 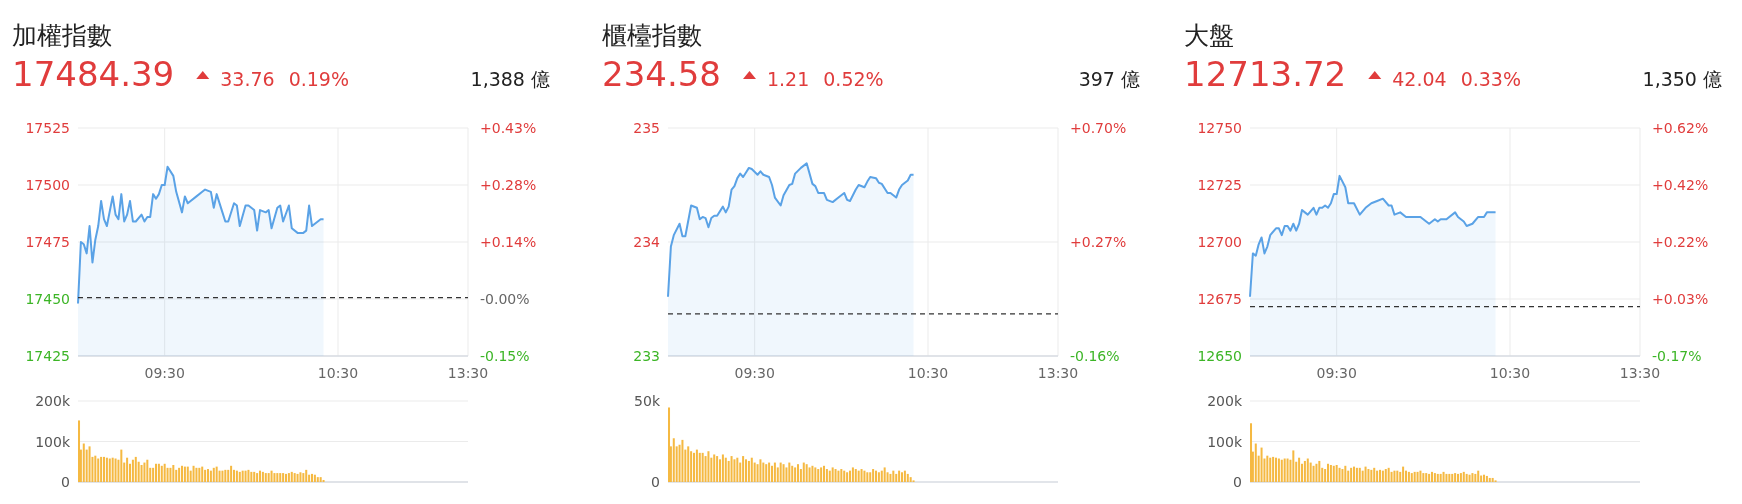 What do you see at coordinates (47, 356) in the screenshot?
I see `y-tick-label: 17425` at bounding box center [47, 356].